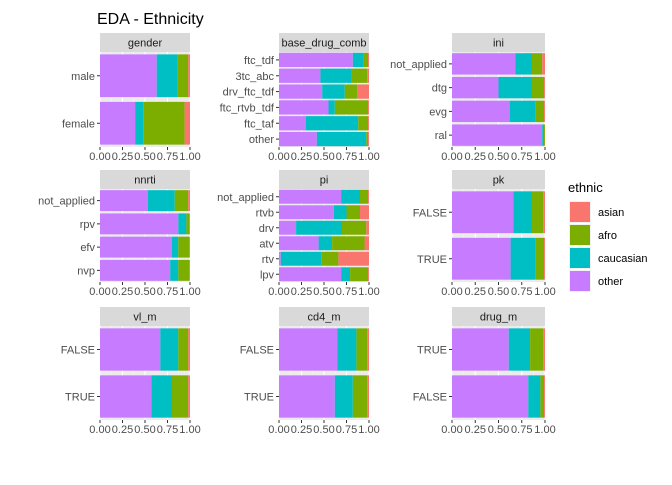 This screenshot has height=485, width=672. What do you see at coordinates (131, 371) in the screenshot?
I see `facet-panel-vl_m: vl_m FALSE TRUE 0.00 0.25 0.50 0.75 1.00` at bounding box center [131, 371].